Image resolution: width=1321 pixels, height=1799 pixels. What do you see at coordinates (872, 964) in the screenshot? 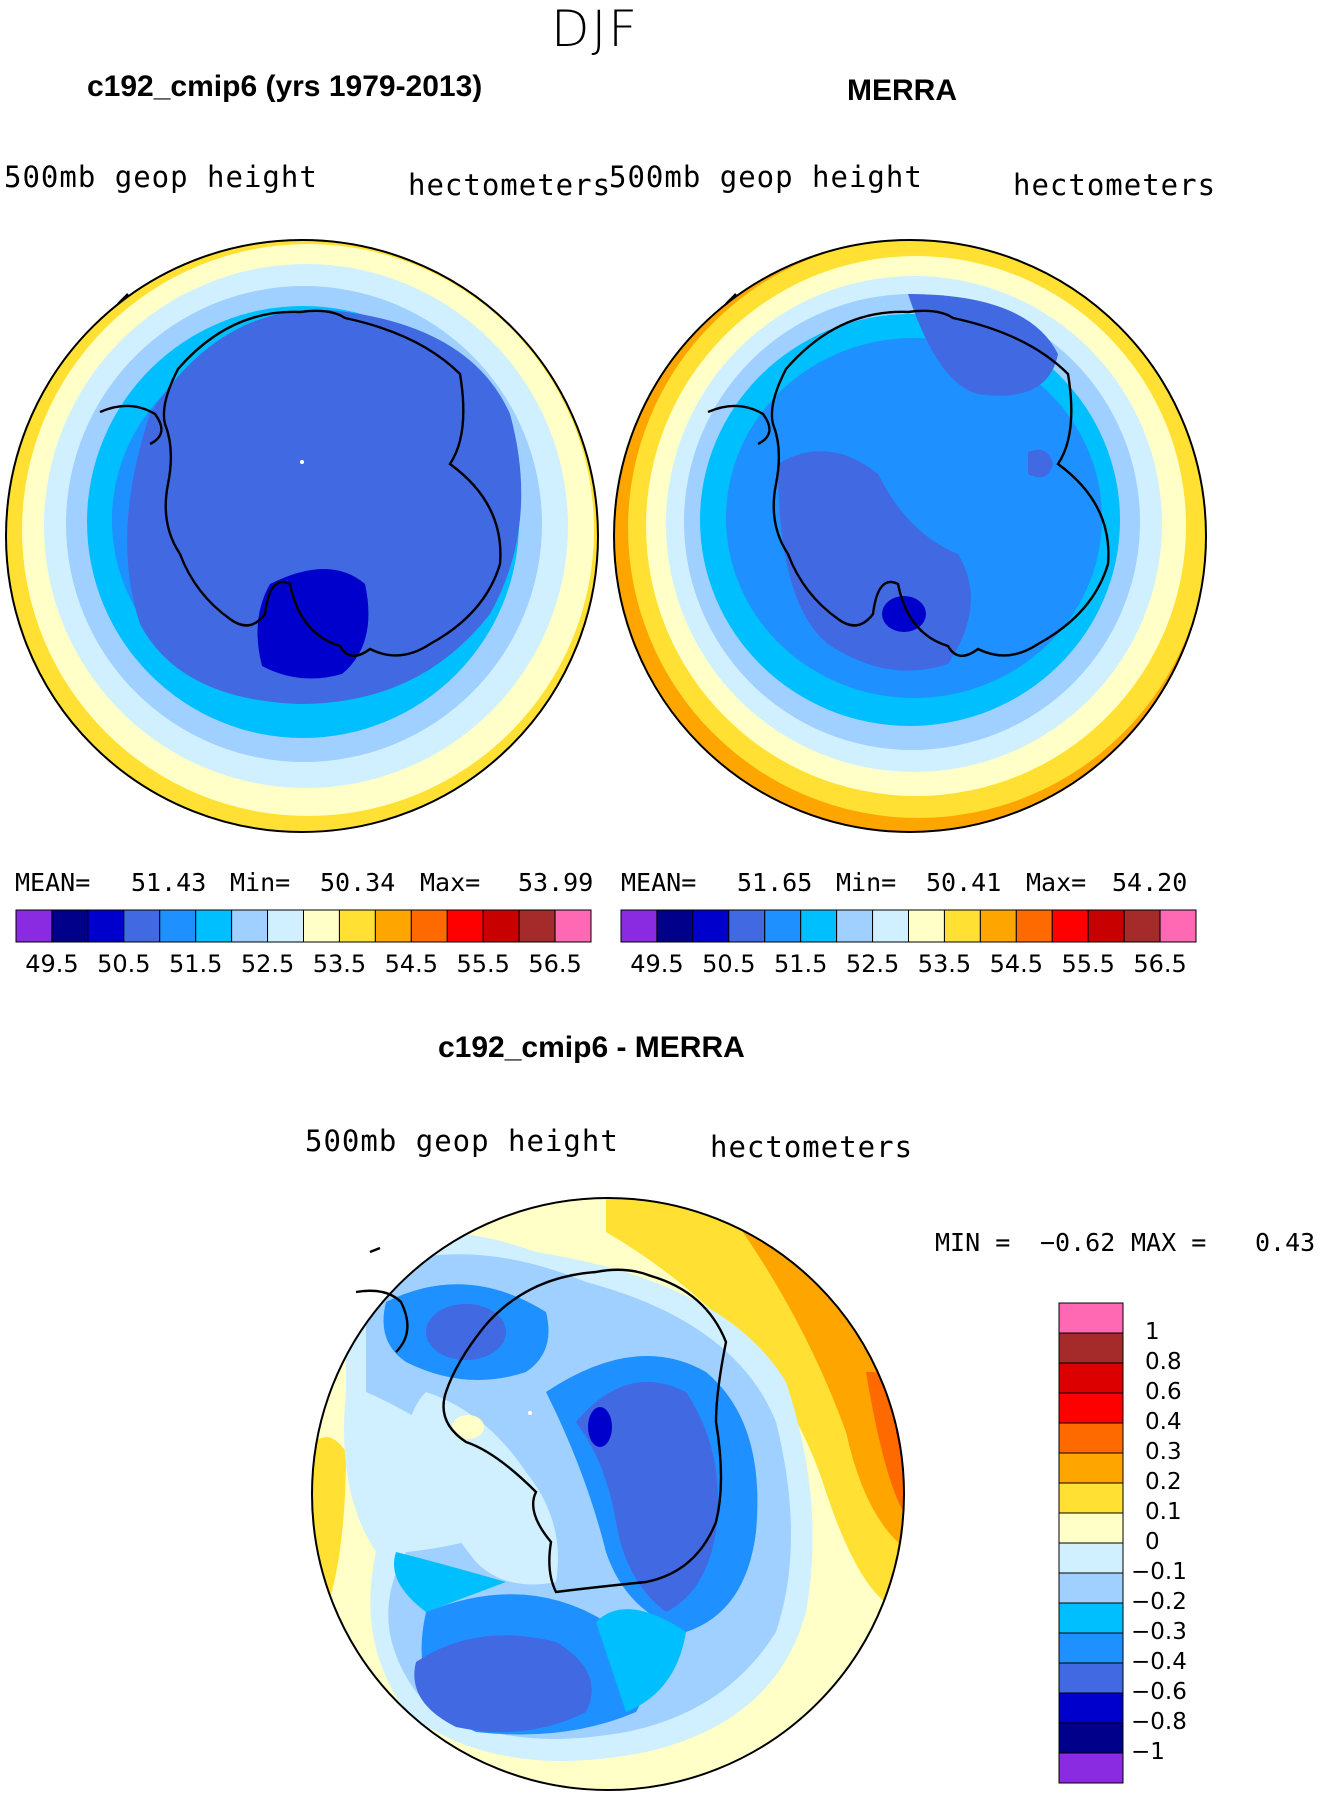
I see `panel2-colorbar-tick-label: 52.5` at bounding box center [872, 964].